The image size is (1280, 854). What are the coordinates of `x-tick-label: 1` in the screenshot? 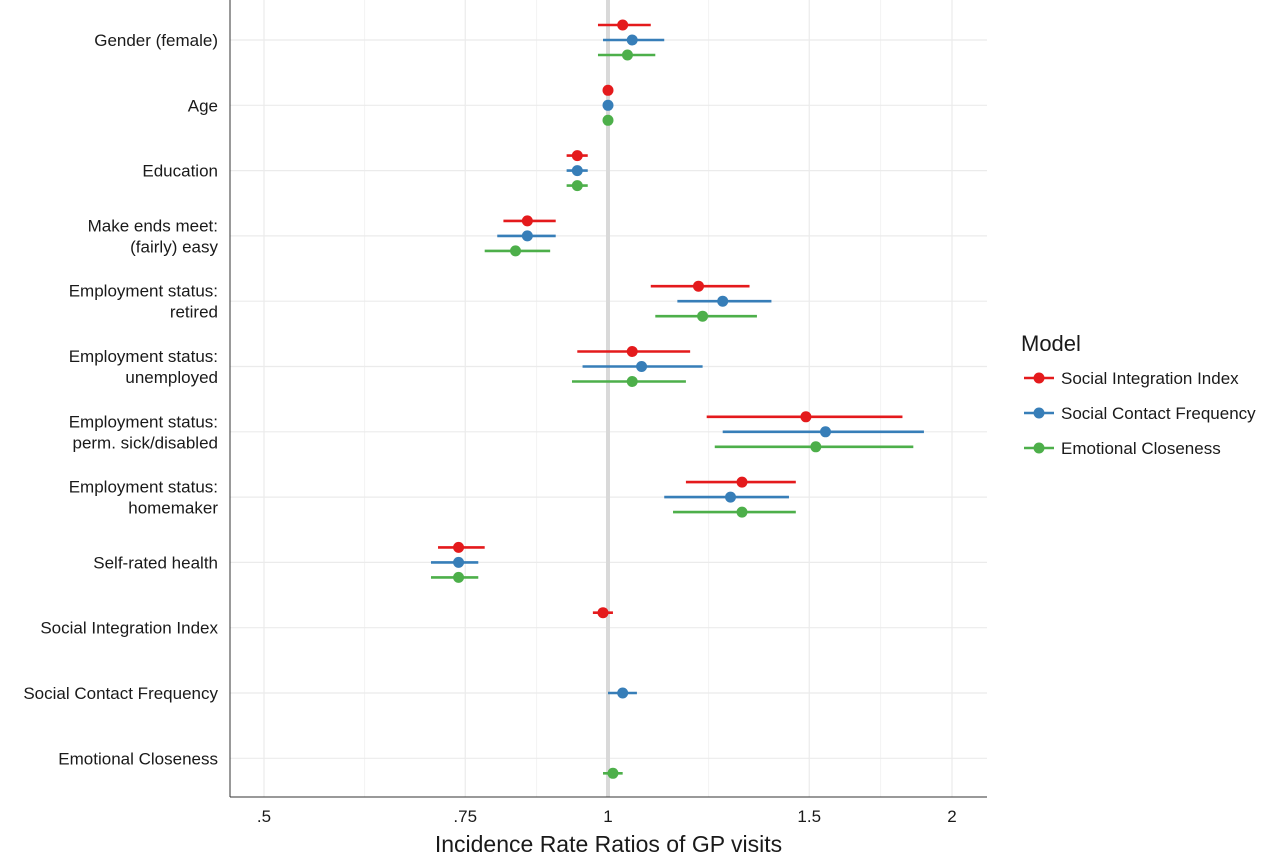 It's located at (607, 816).